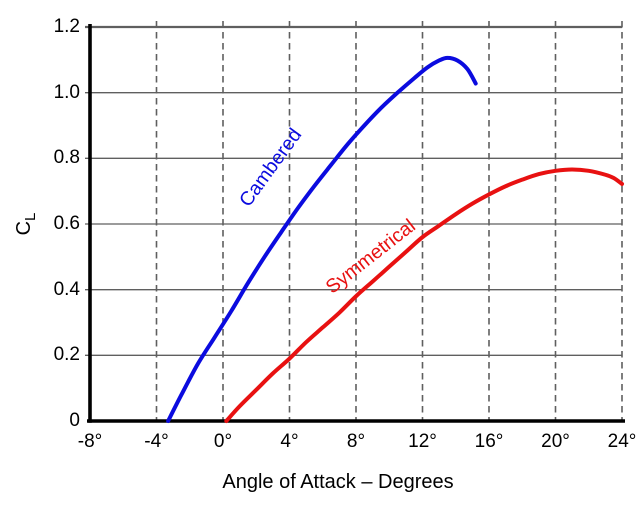 The image size is (640, 506). What do you see at coordinates (622, 441) in the screenshot?
I see `x-tick-label: 24°` at bounding box center [622, 441].